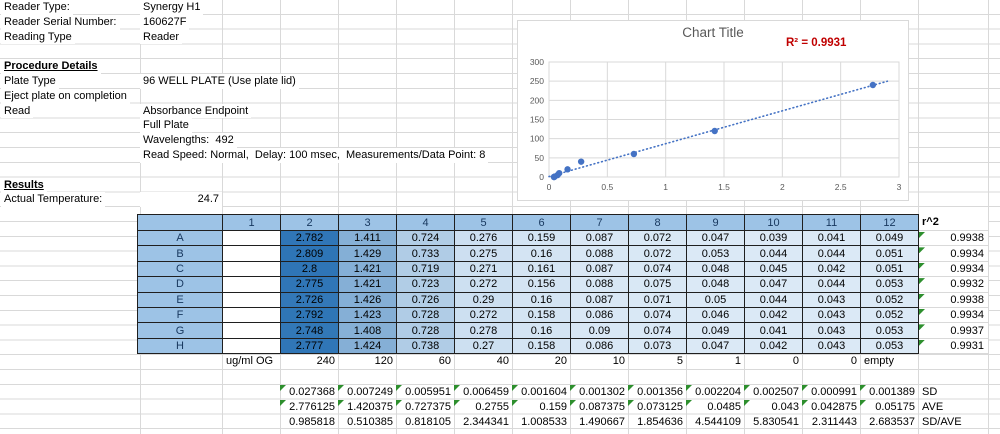  Describe the element at coordinates (180, 222) in the screenshot. I see `plate-col-header` at that location.